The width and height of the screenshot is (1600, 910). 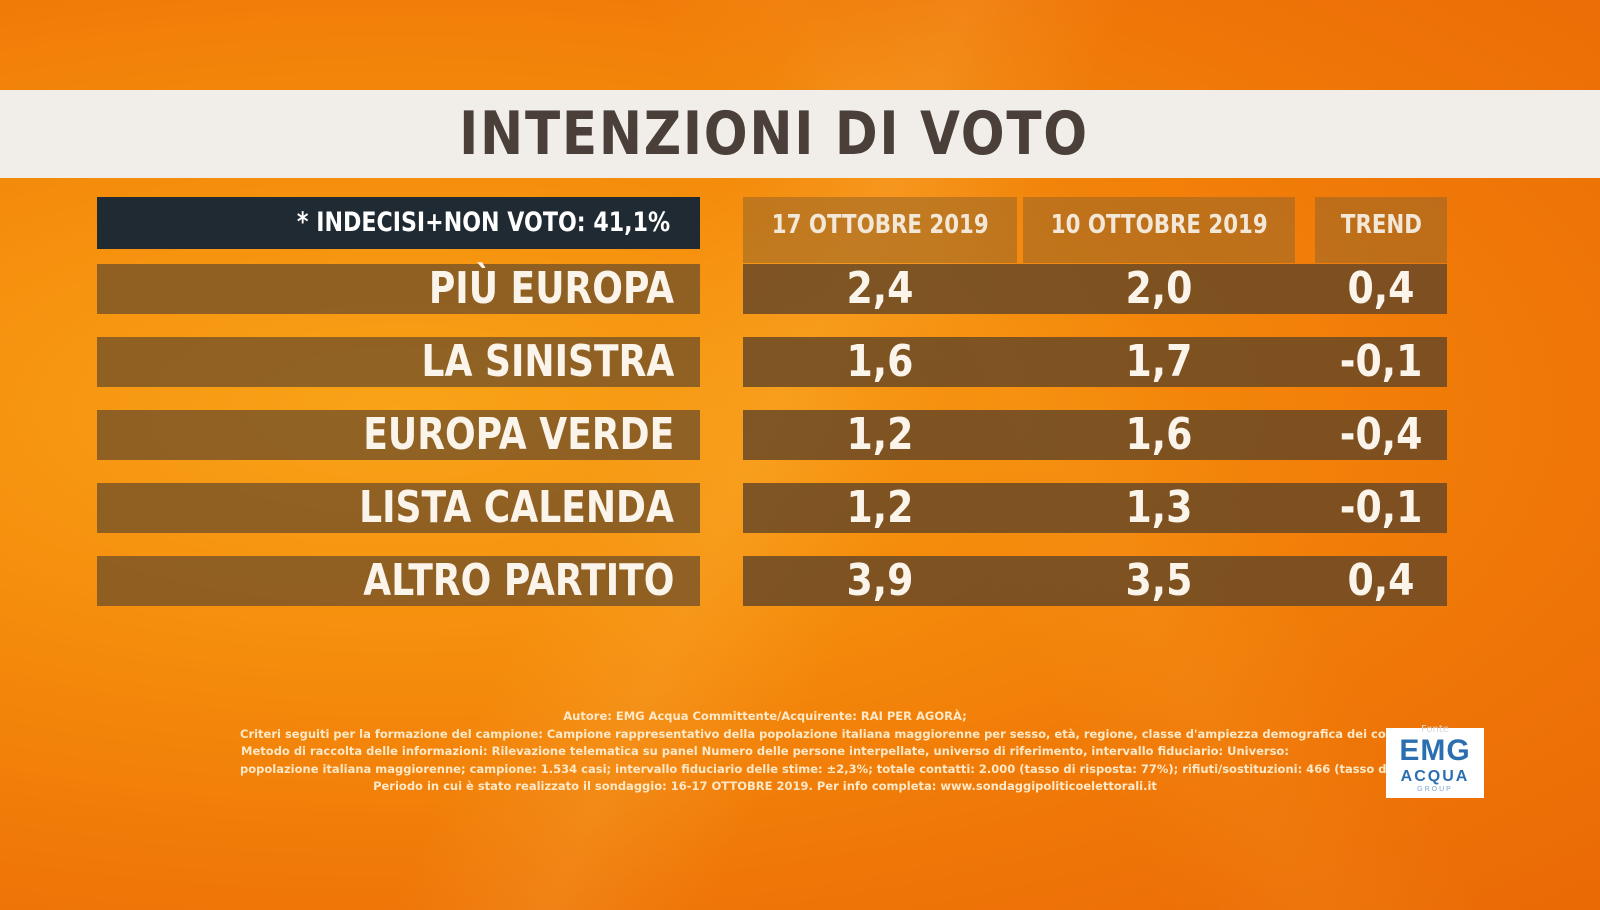 I want to click on cell-value: 1,3, so click(x=1159, y=507).